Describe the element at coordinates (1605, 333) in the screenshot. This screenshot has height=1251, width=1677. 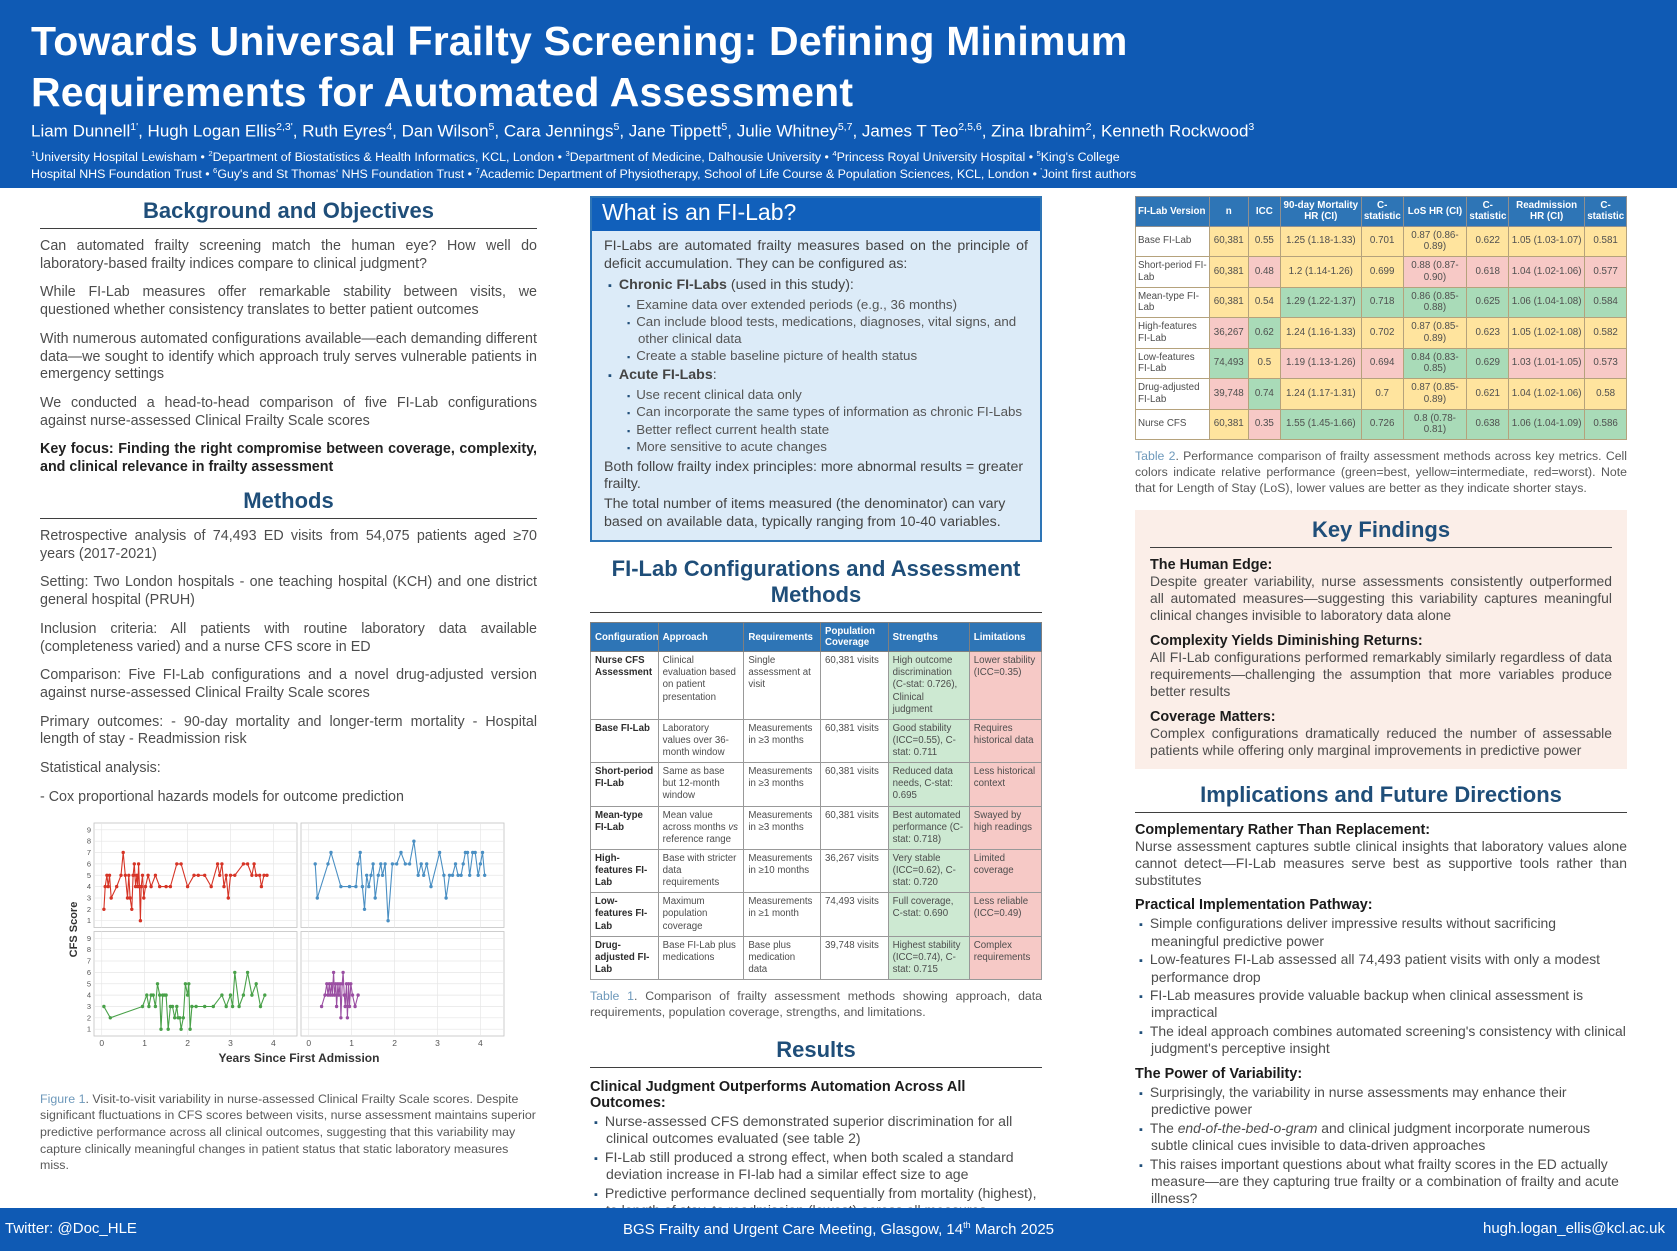
I see `table-cell: 0.582` at that location.